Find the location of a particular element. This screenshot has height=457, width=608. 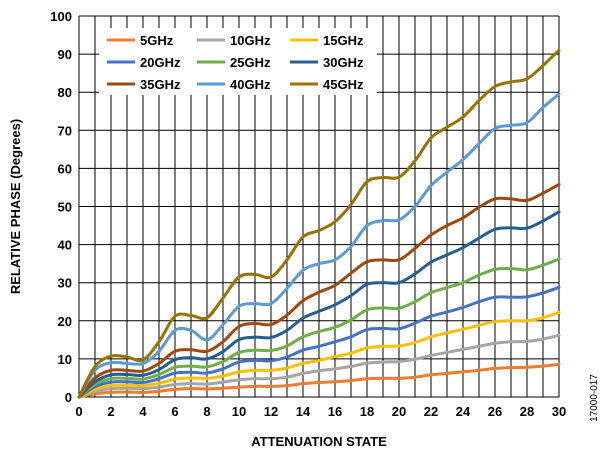

y-tick-label: 90 is located at coordinates (65, 54).